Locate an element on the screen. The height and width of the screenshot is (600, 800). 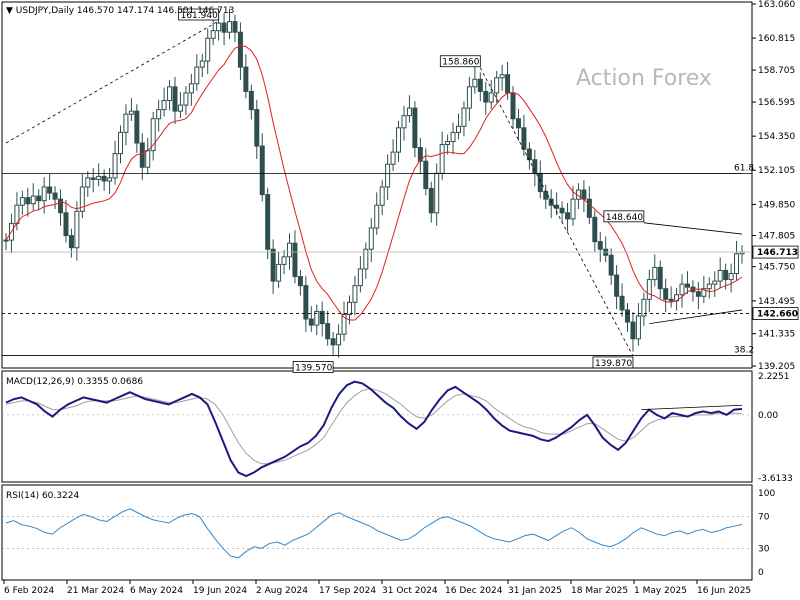
date-tick-label: 16 Jun 2025 is located at coordinates (724, 591).